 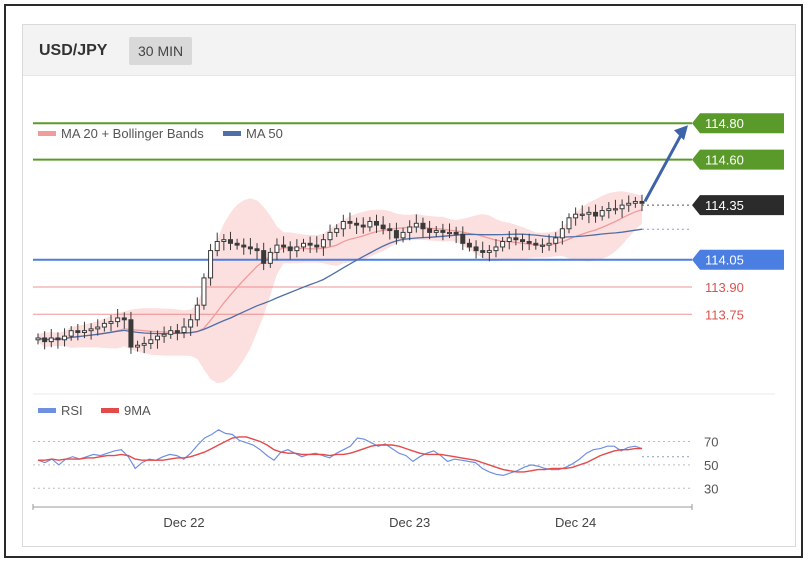 What do you see at coordinates (724, 160) in the screenshot?
I see `level-tag-text-114.60: 114.60` at bounding box center [724, 160].